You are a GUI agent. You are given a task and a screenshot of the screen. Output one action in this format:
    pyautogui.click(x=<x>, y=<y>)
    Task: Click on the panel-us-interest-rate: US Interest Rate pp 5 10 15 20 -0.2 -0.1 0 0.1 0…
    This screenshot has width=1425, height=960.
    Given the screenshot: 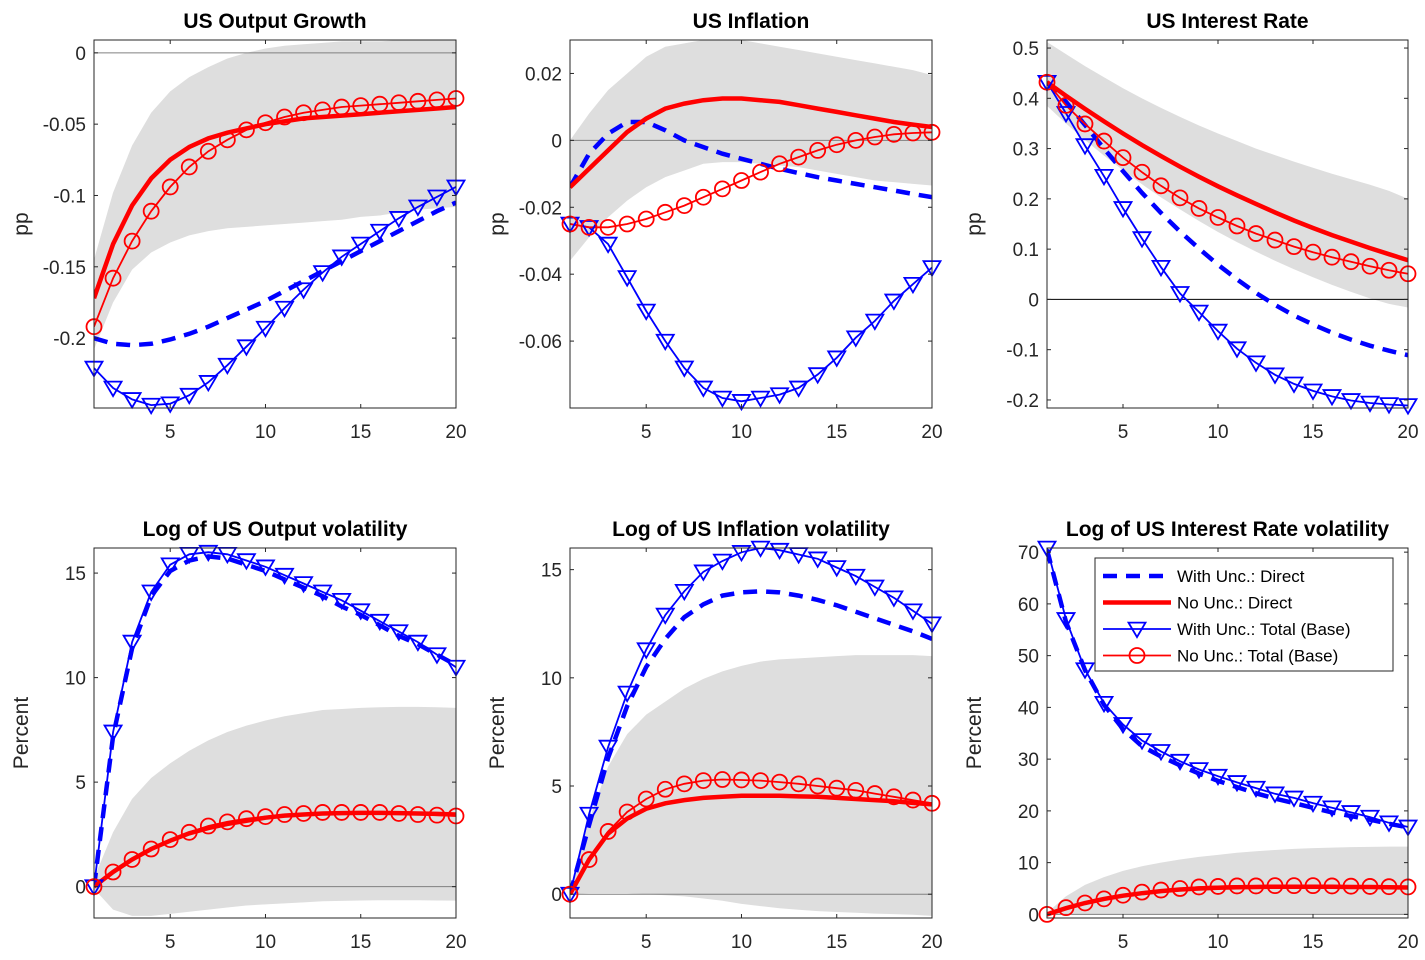 What is the action you would take?
    pyautogui.click(x=1191, y=226)
    